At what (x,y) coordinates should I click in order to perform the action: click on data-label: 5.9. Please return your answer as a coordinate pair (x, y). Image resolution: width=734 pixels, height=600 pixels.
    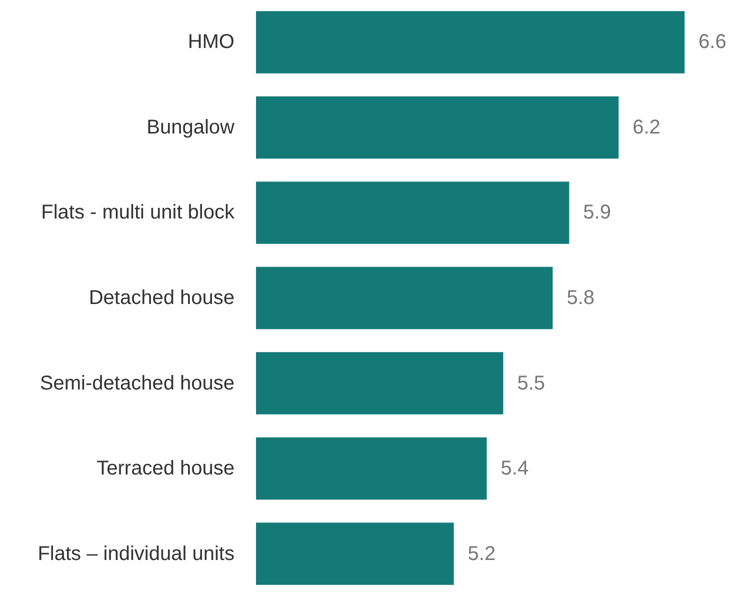
    Looking at the image, I should click on (597, 213).